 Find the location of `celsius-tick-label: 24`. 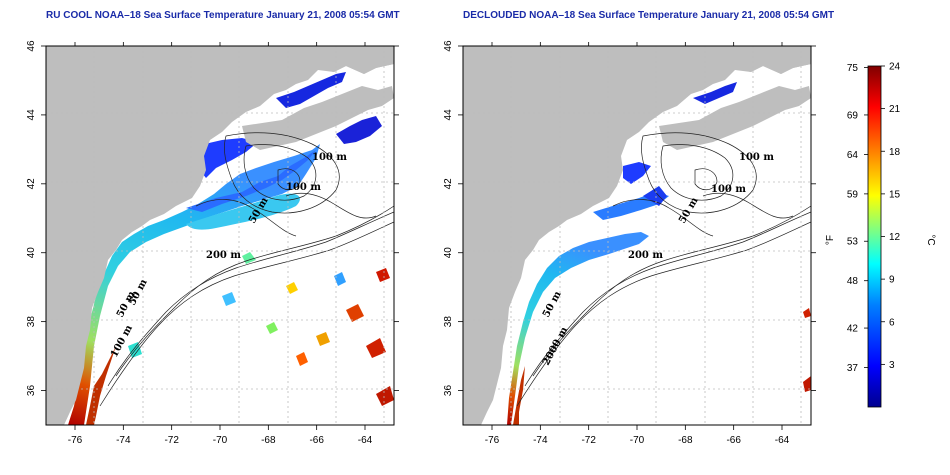

celsius-tick-label: 24 is located at coordinates (895, 67).